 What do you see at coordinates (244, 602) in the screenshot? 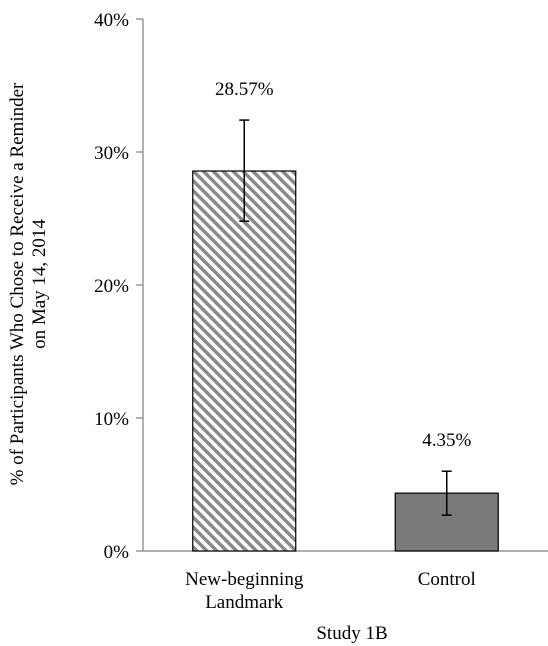
I see `x-tick-label: Landmark` at bounding box center [244, 602].